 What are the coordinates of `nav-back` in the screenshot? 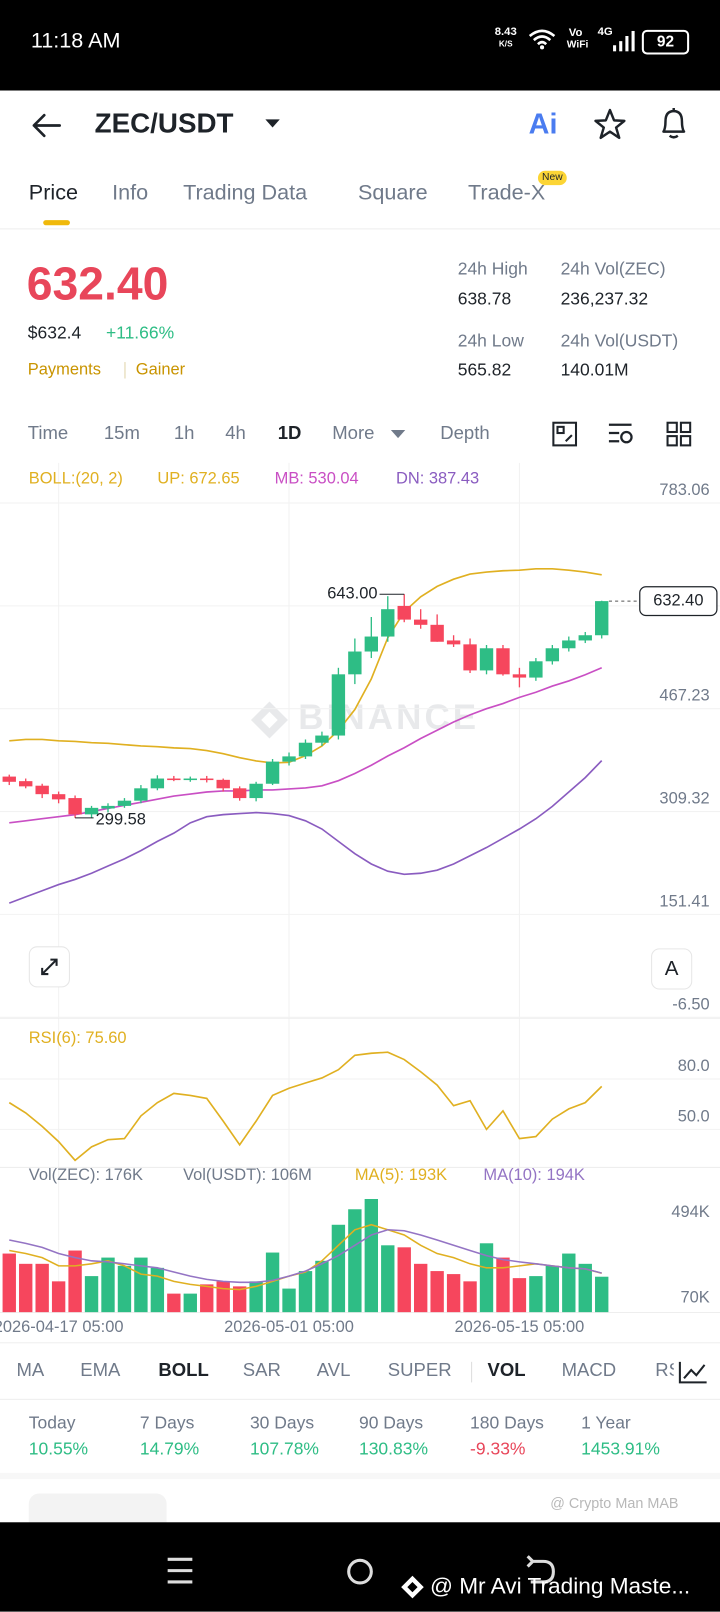 It's located at (540, 1571).